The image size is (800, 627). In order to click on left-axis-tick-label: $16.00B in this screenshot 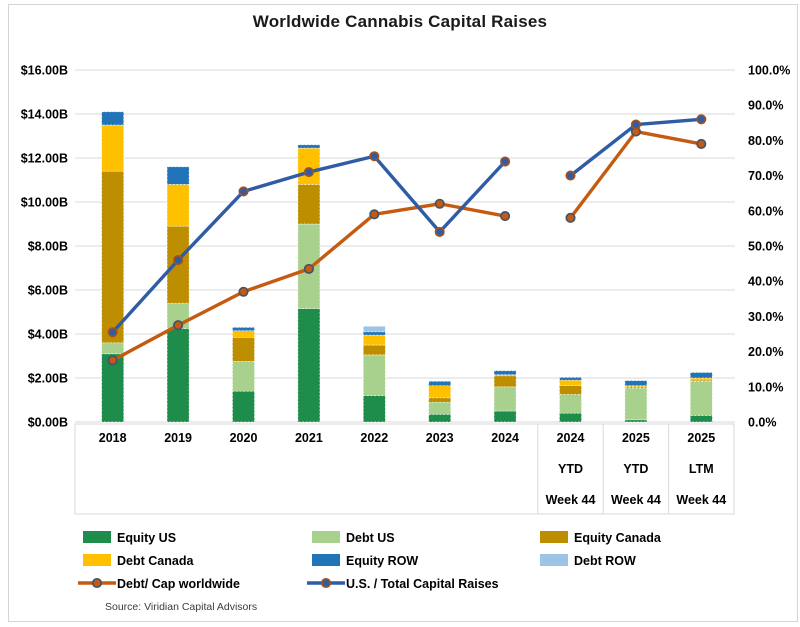, I will do `click(44, 71)`.